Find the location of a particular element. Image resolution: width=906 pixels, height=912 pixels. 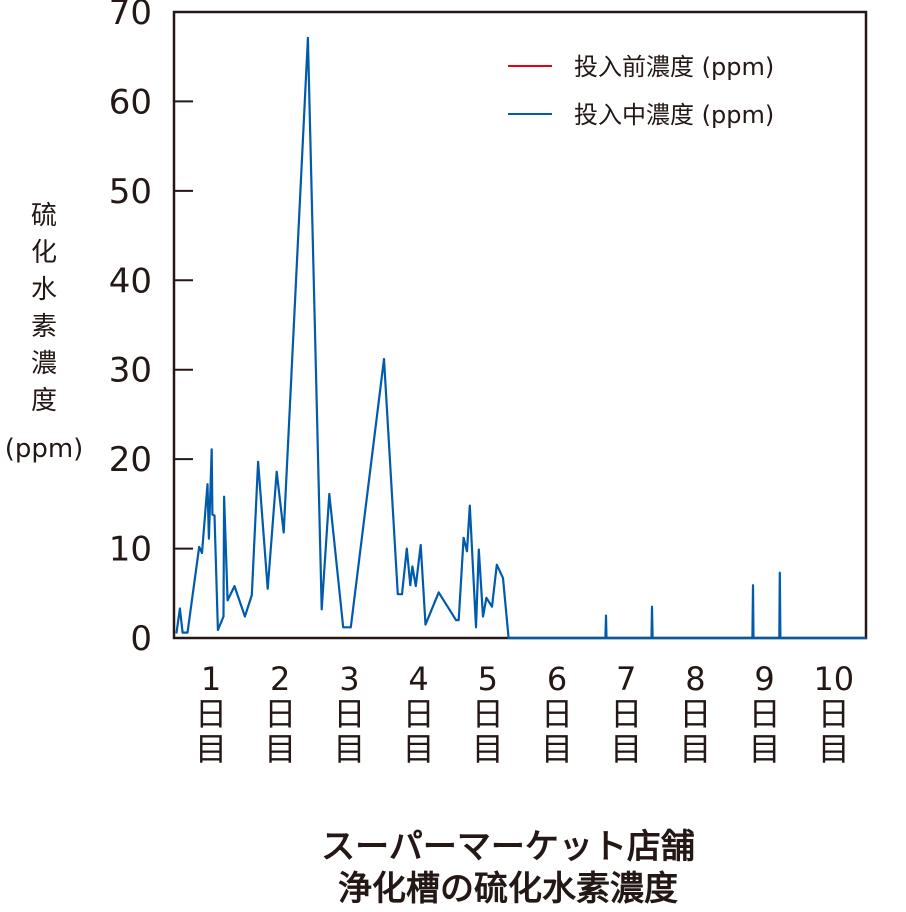

y-tick-label: 0 is located at coordinates (141, 639).